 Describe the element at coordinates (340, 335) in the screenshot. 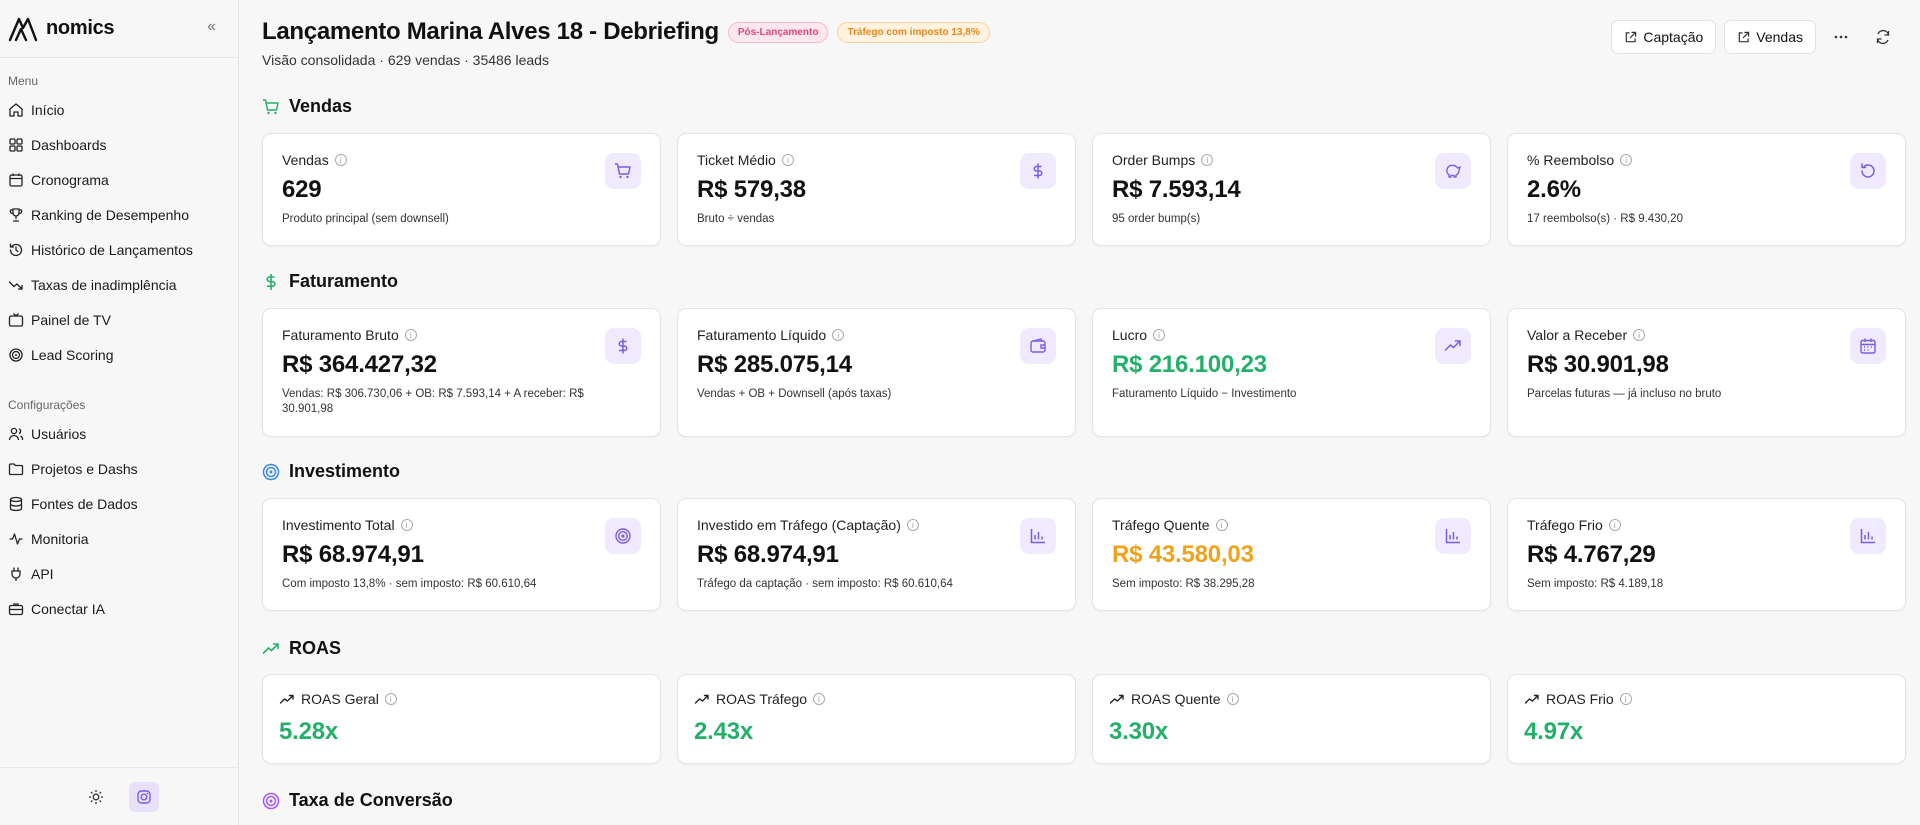

I see `card-label: Faturamento Bruto` at that location.